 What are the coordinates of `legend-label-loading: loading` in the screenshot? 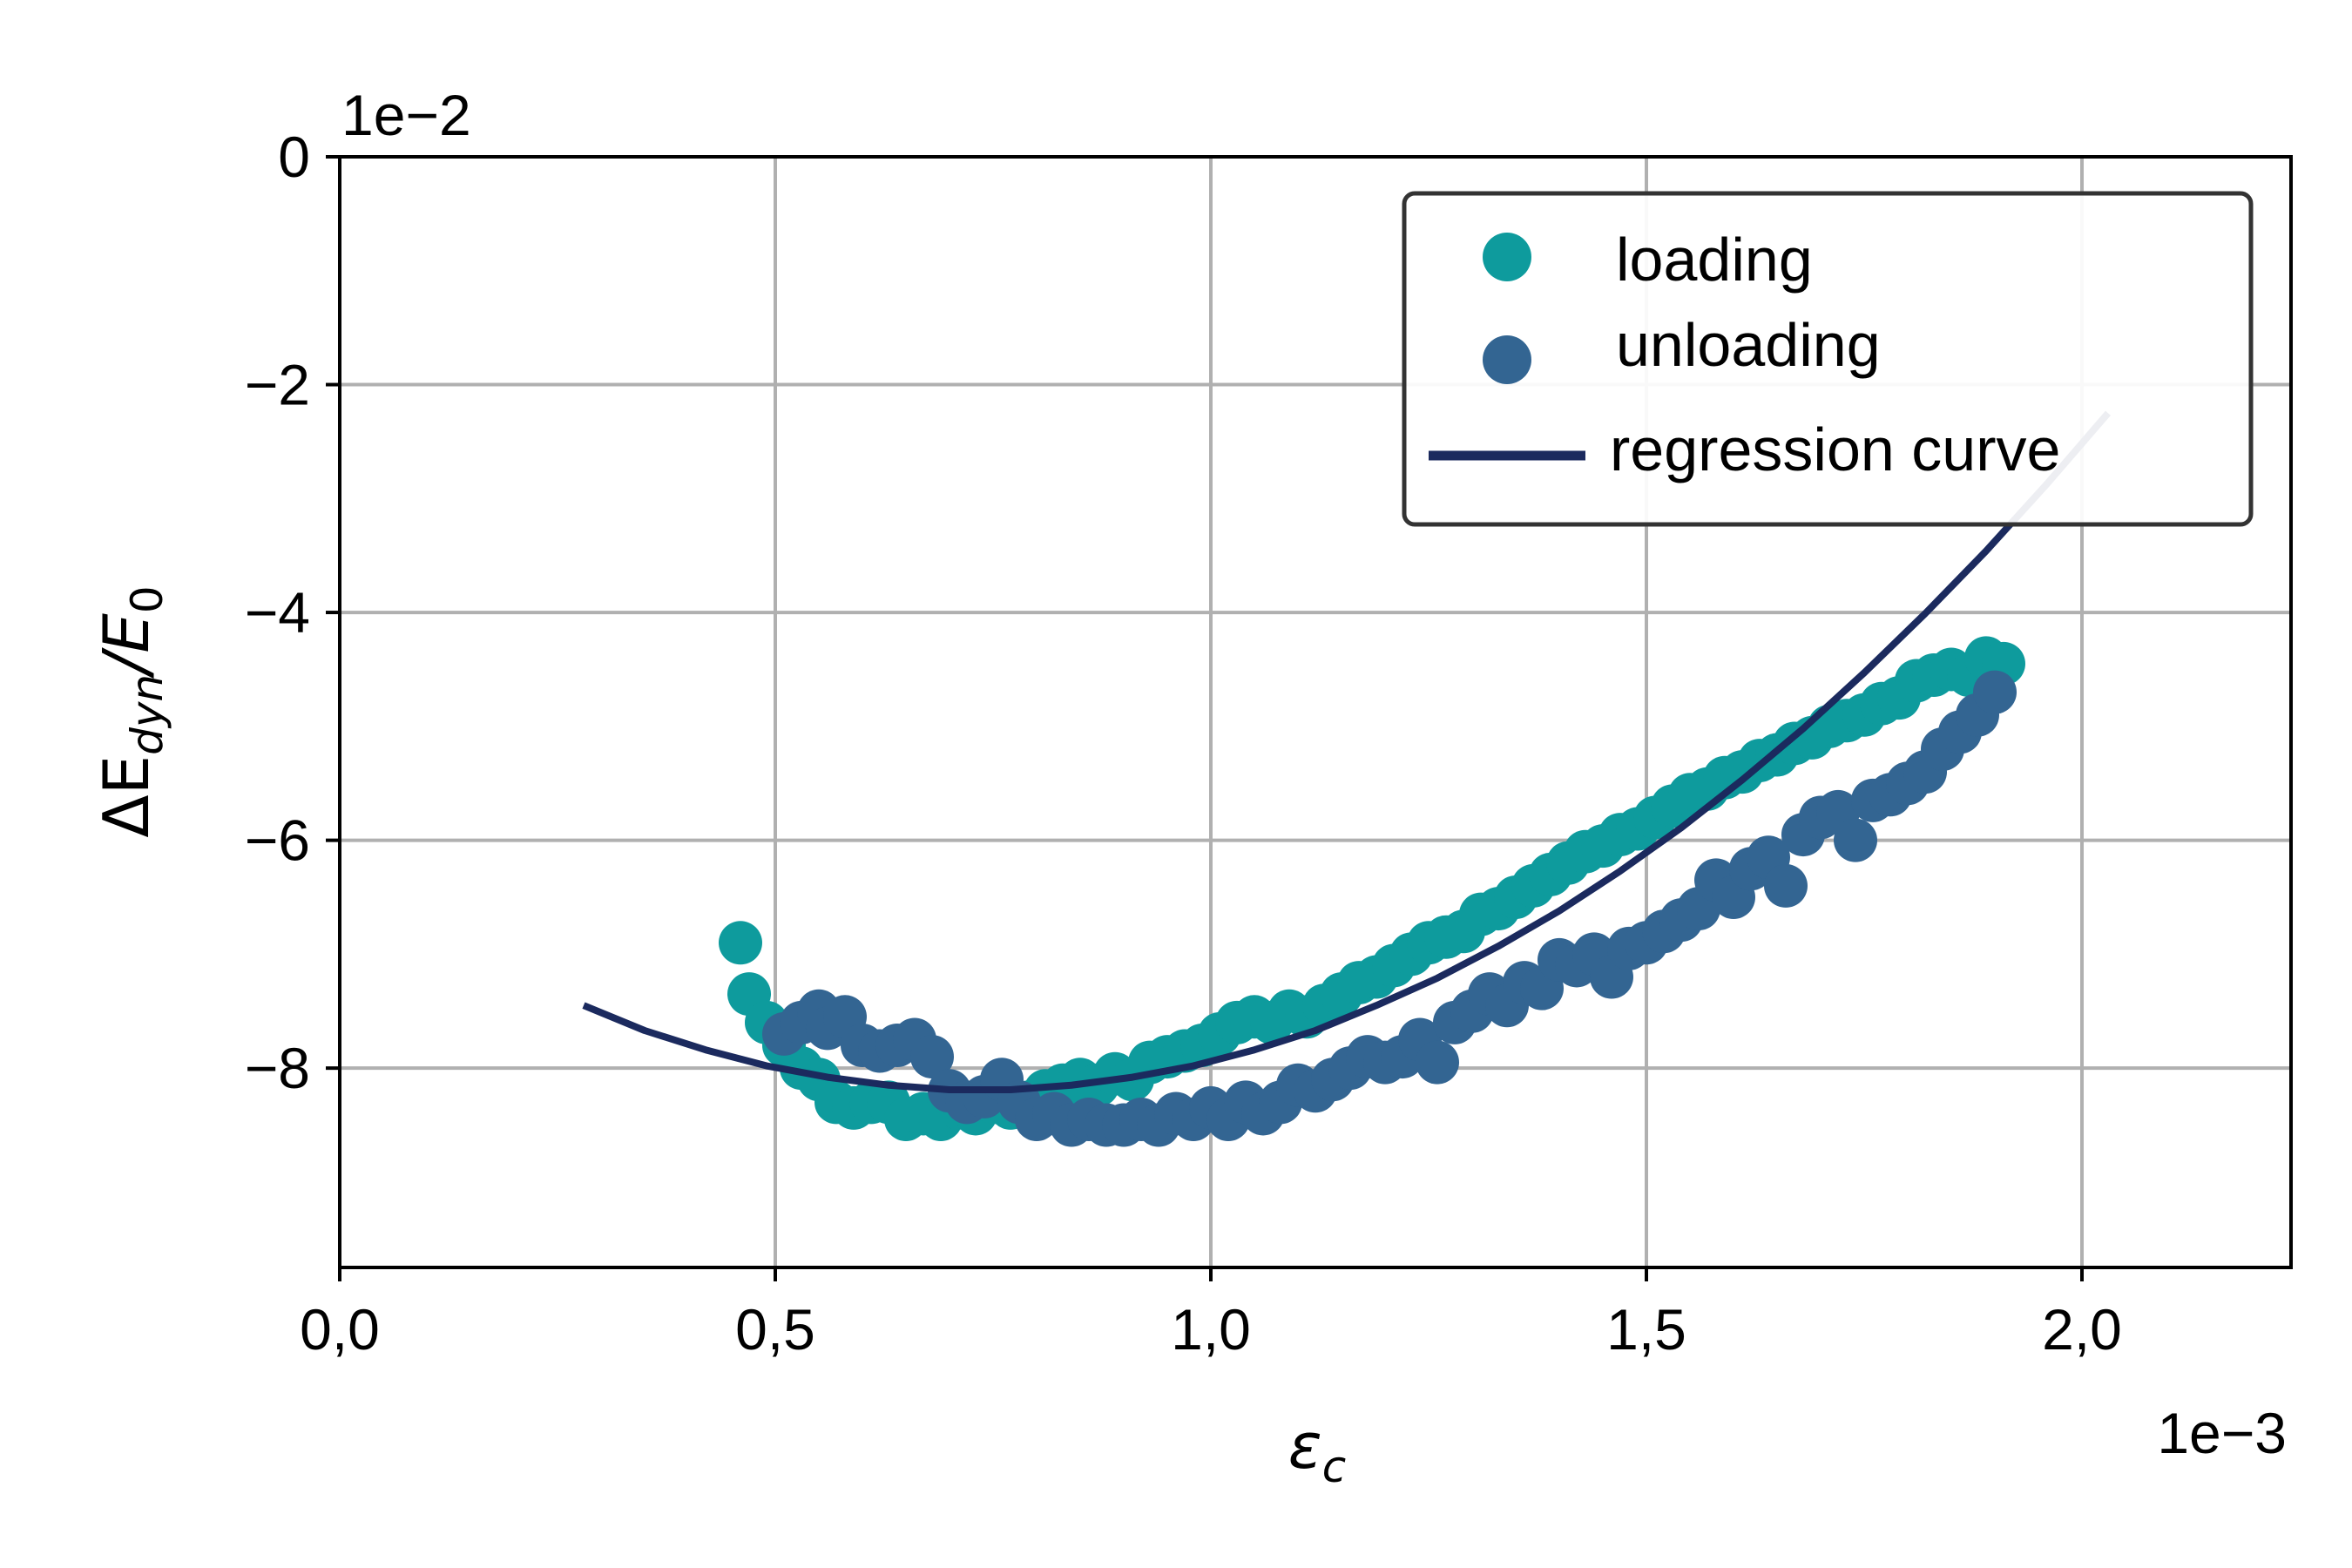 It's located at (1714, 260).